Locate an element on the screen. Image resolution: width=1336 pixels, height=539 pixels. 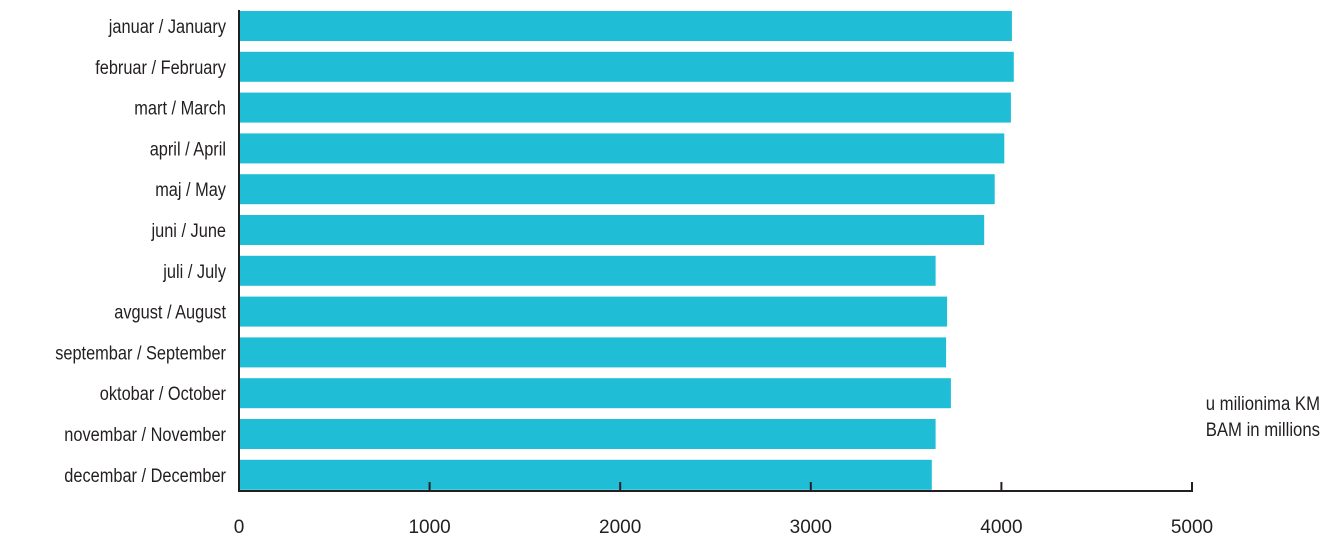
x-tick-label: 2000 is located at coordinates (620, 527).